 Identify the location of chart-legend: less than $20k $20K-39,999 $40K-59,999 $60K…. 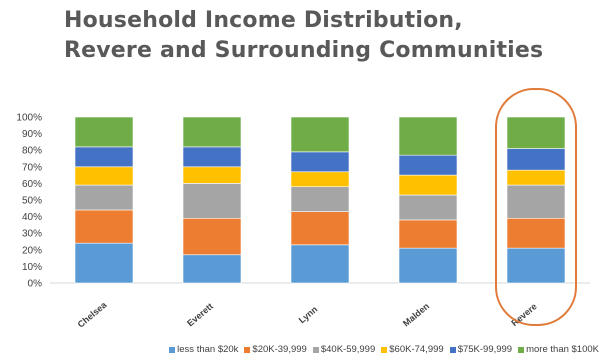
(302, 349).